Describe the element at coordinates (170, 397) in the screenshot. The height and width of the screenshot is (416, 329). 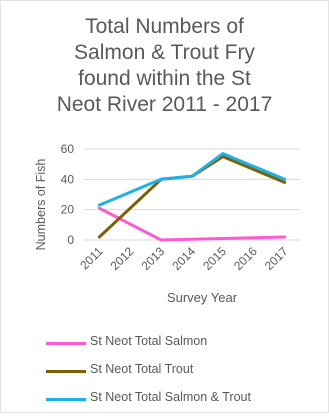
I see `legend-label: St Neot Total Salmon & Trout` at that location.